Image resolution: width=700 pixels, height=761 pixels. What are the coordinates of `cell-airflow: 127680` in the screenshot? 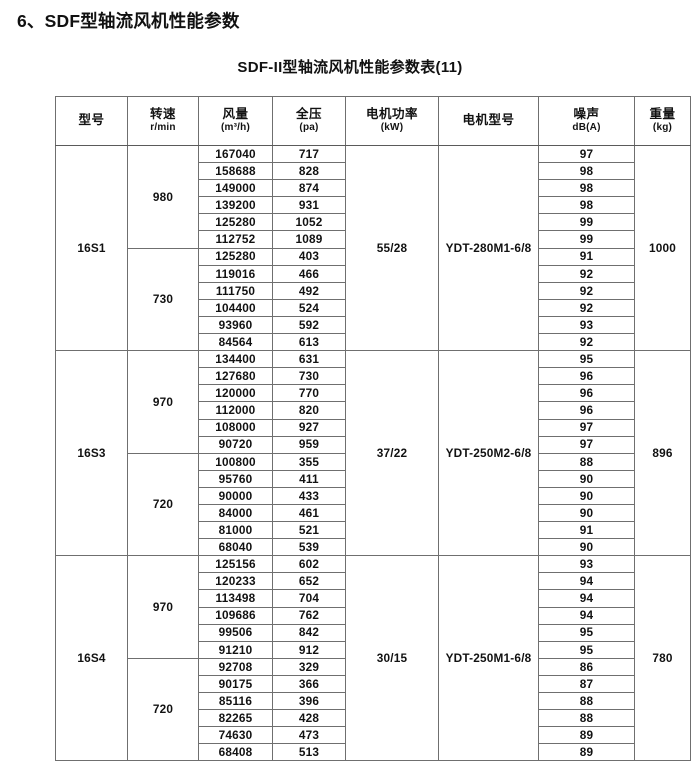 It's located at (235, 376).